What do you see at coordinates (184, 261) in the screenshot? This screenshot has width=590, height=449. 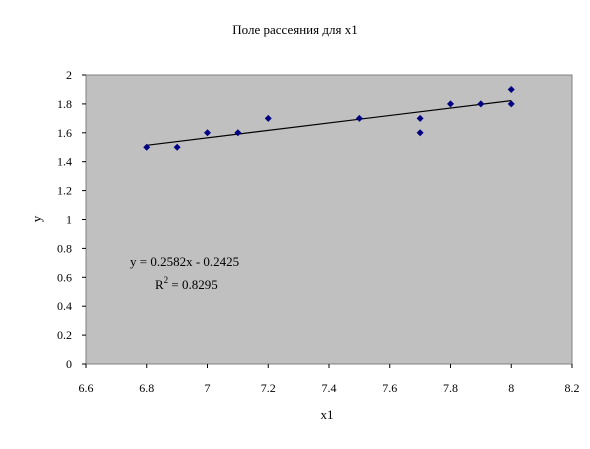 I see `trendline-equation: y = 0.2582x - 0.2425` at bounding box center [184, 261].